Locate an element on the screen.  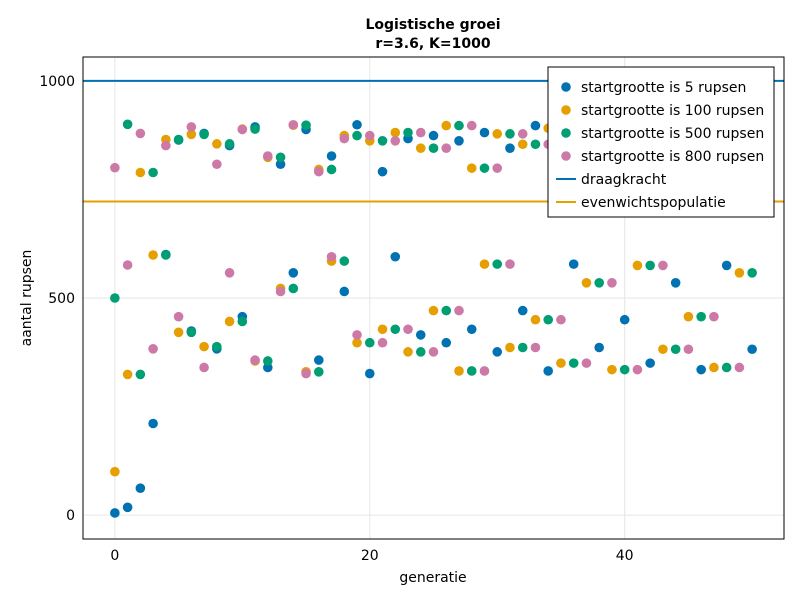
legend-box is located at coordinates (661, 142).